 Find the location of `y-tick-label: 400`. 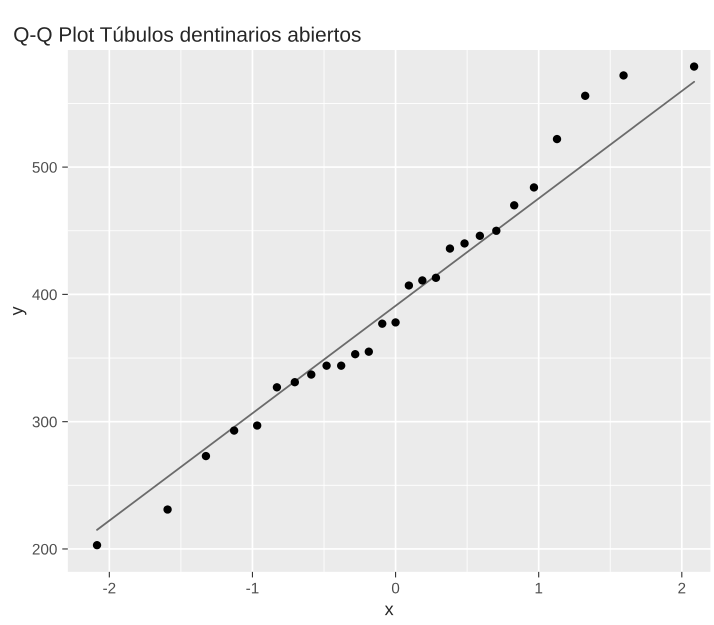

y-tick-label: 400 is located at coordinates (44, 294).